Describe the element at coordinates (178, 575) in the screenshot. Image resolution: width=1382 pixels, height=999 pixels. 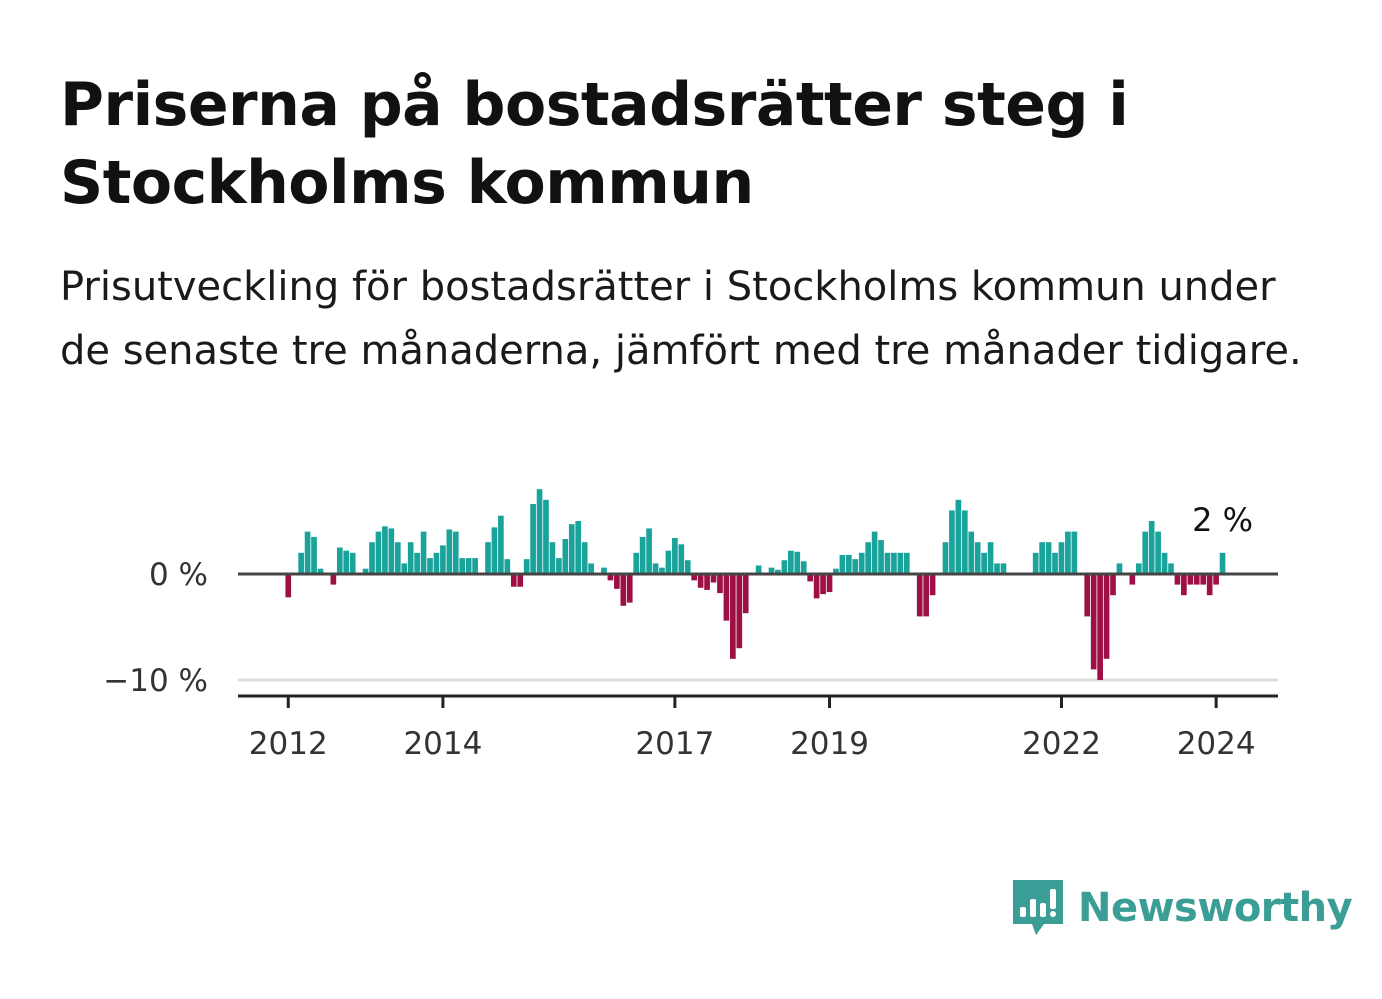
I see `y-tick-label: 0 %` at that location.